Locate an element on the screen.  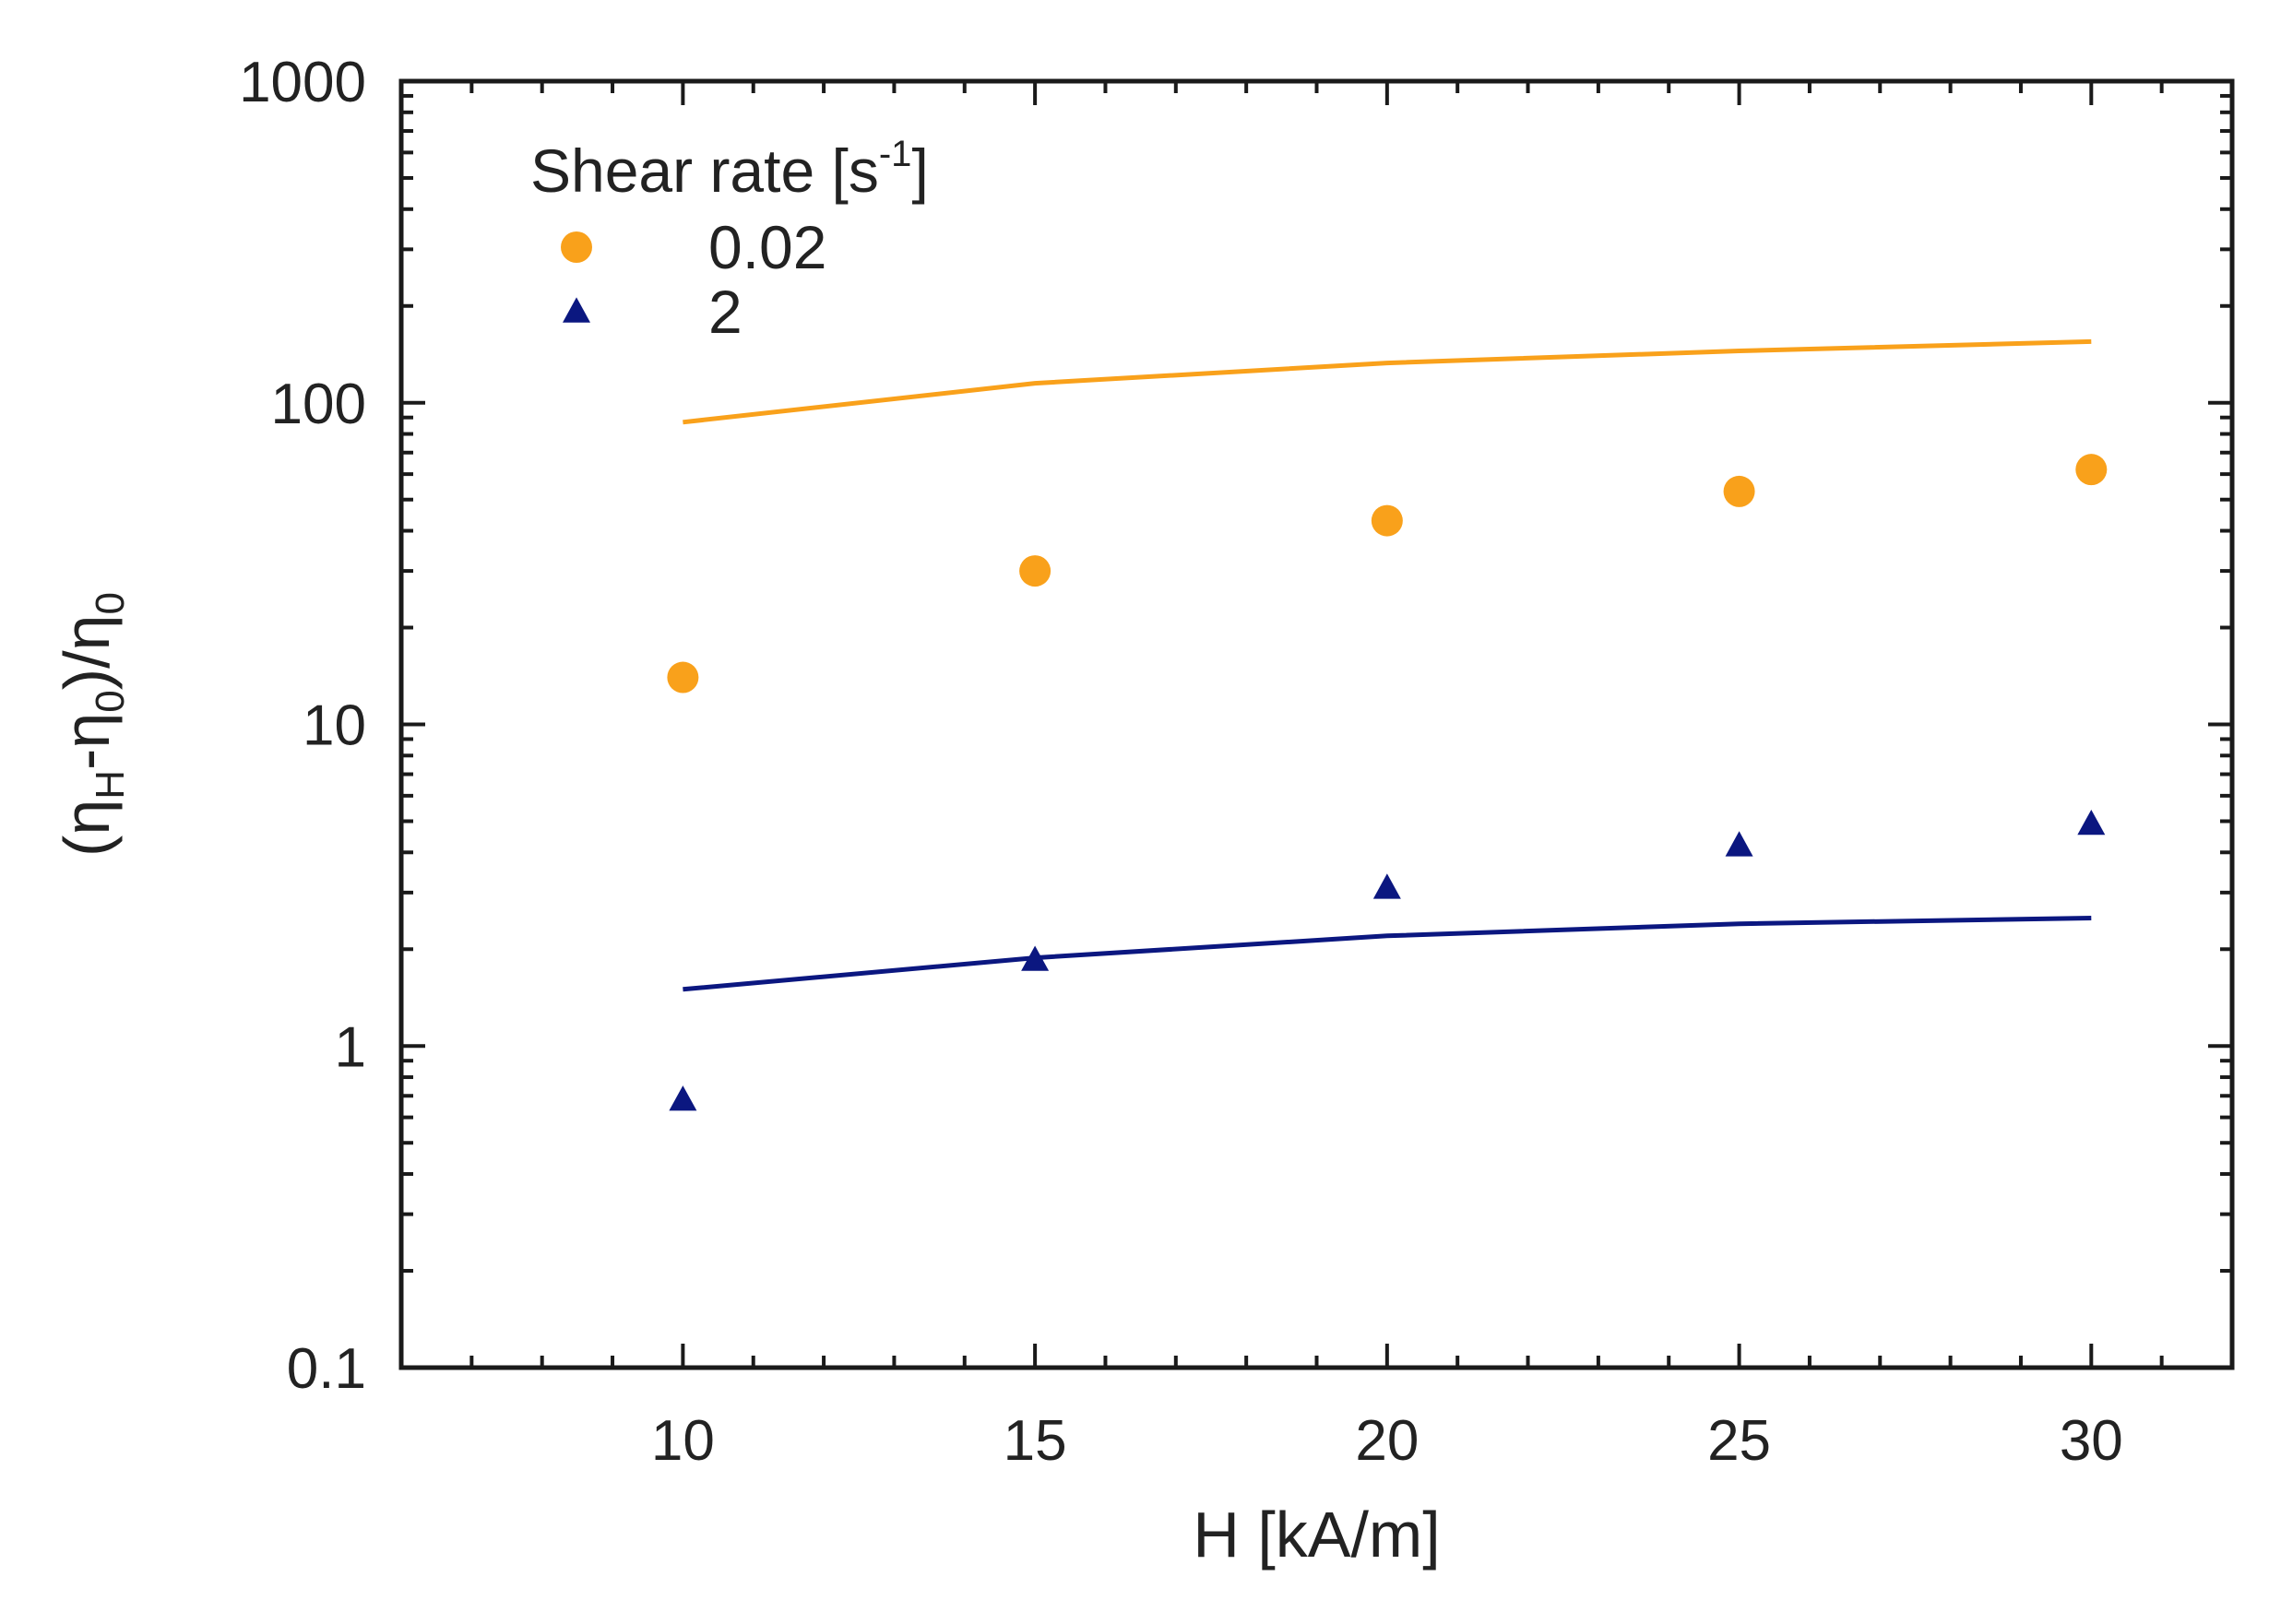
legend-entries: 0.022 is located at coordinates (693, 280).